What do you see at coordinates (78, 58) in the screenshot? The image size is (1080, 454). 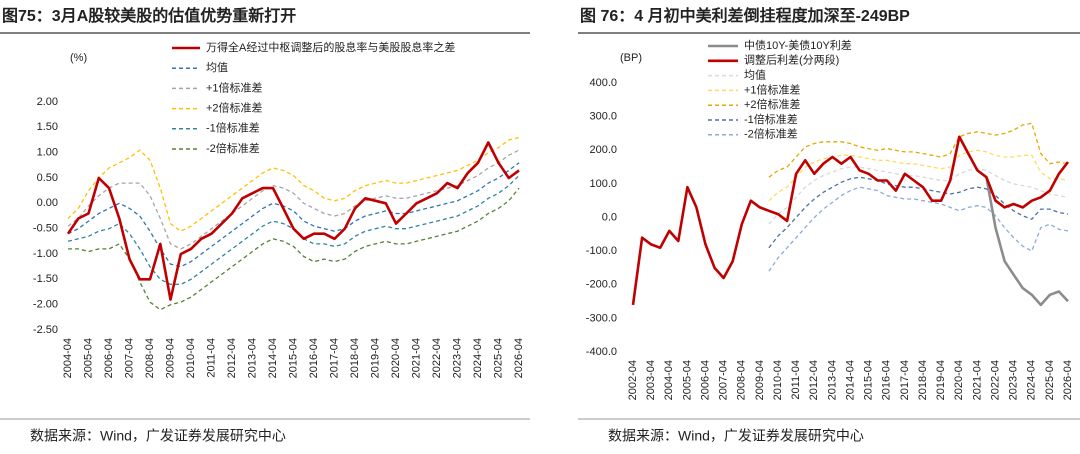 I see `unit-label: (%)` at bounding box center [78, 58].